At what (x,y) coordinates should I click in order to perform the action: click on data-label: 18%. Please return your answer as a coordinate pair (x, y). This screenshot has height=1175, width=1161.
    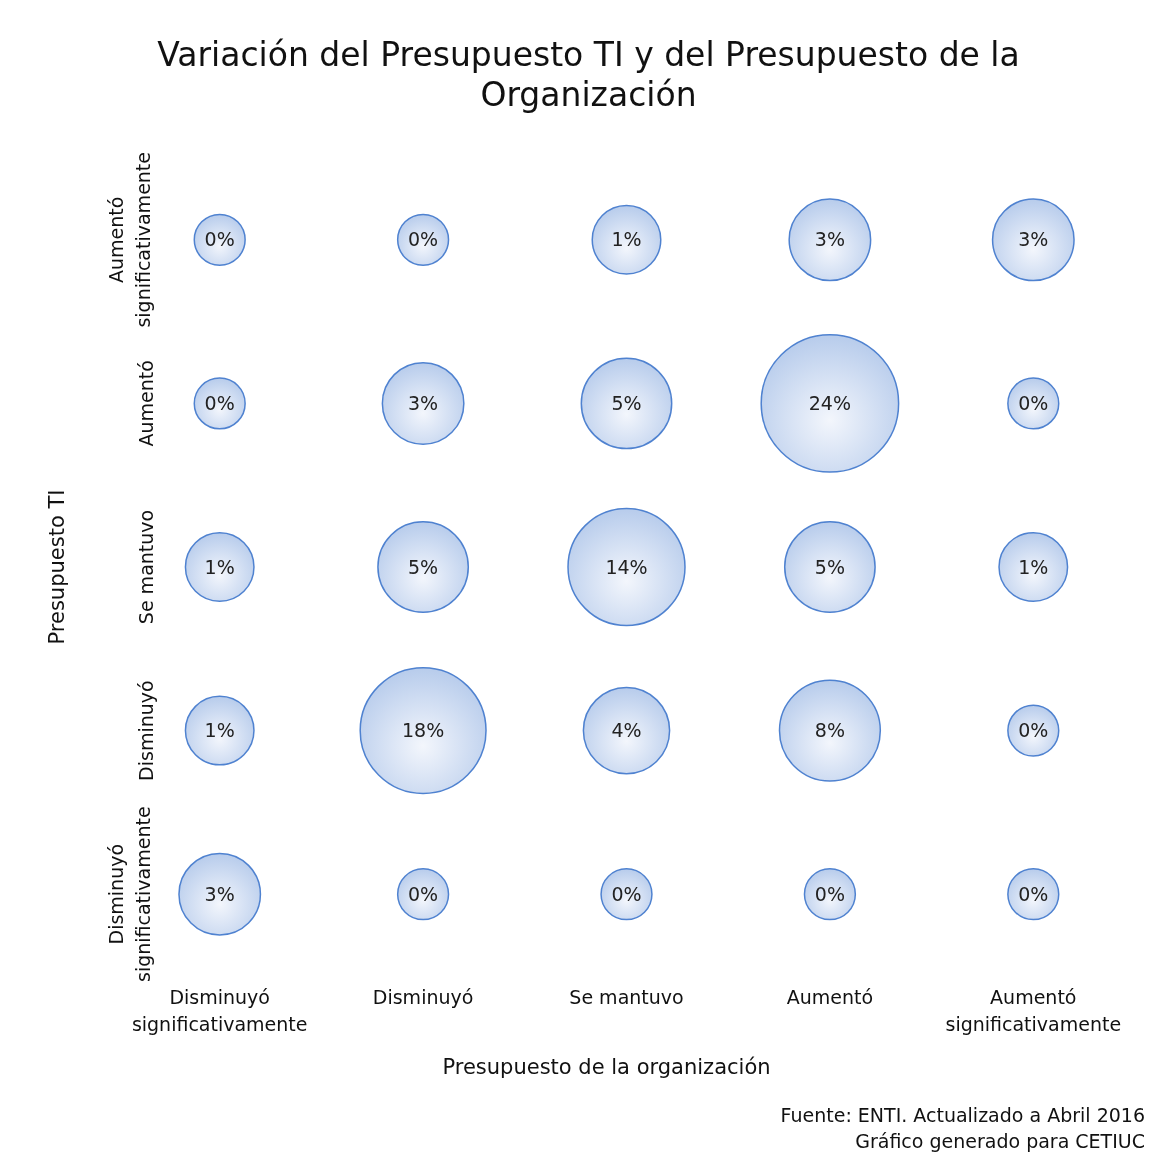
    Looking at the image, I should click on (423, 730).